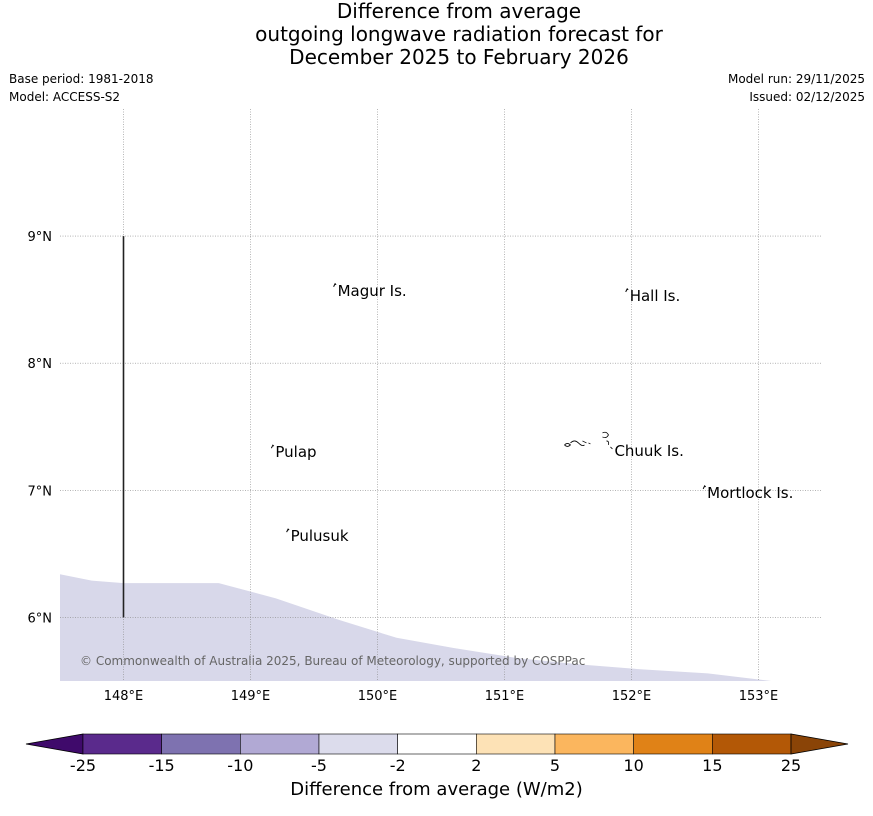  Describe the element at coordinates (40, 618) in the screenshot. I see `latitude-tick-label: 6°N` at that location.